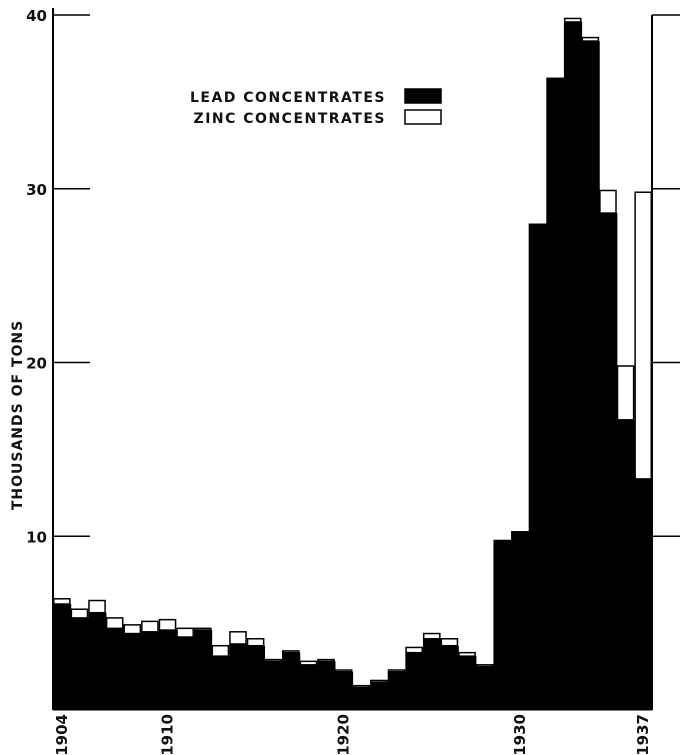 Image resolution: width=680 pixels, height=755 pixels. What do you see at coordinates (396, 671) in the screenshot?
I see `bar-zinc-1923` at bounding box center [396, 671].